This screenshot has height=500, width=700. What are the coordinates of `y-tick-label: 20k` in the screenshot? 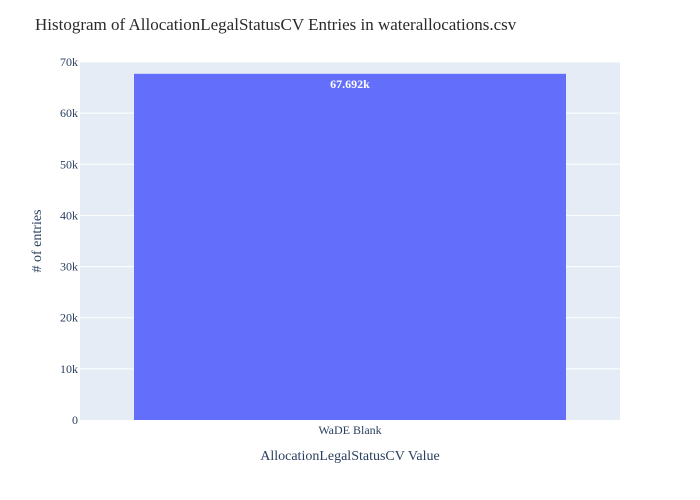 It's located at (69, 318).